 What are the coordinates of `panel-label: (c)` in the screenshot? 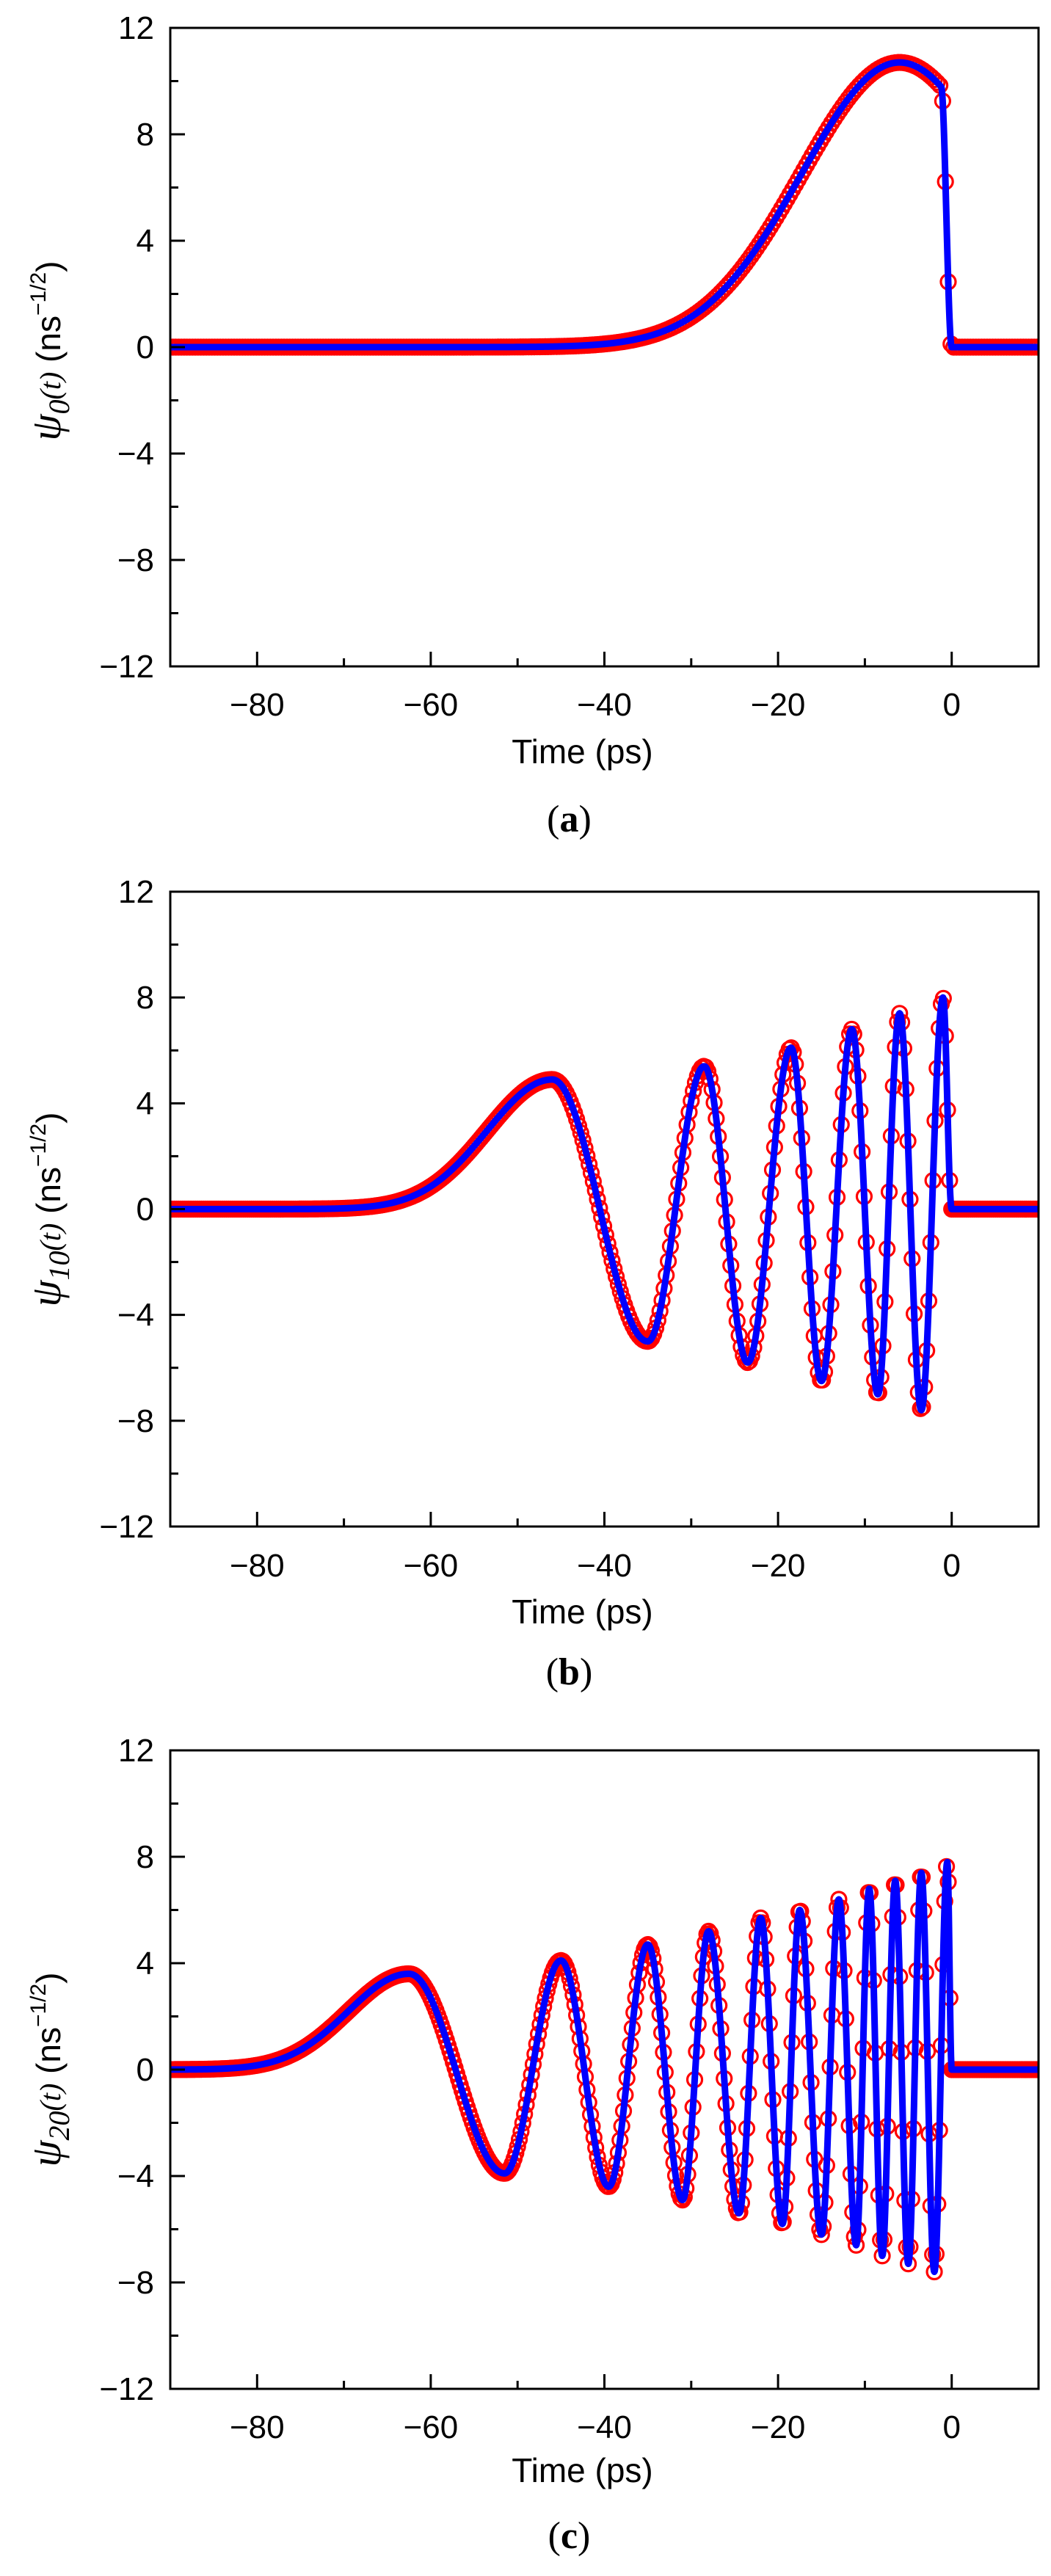 It's located at (569, 2536).